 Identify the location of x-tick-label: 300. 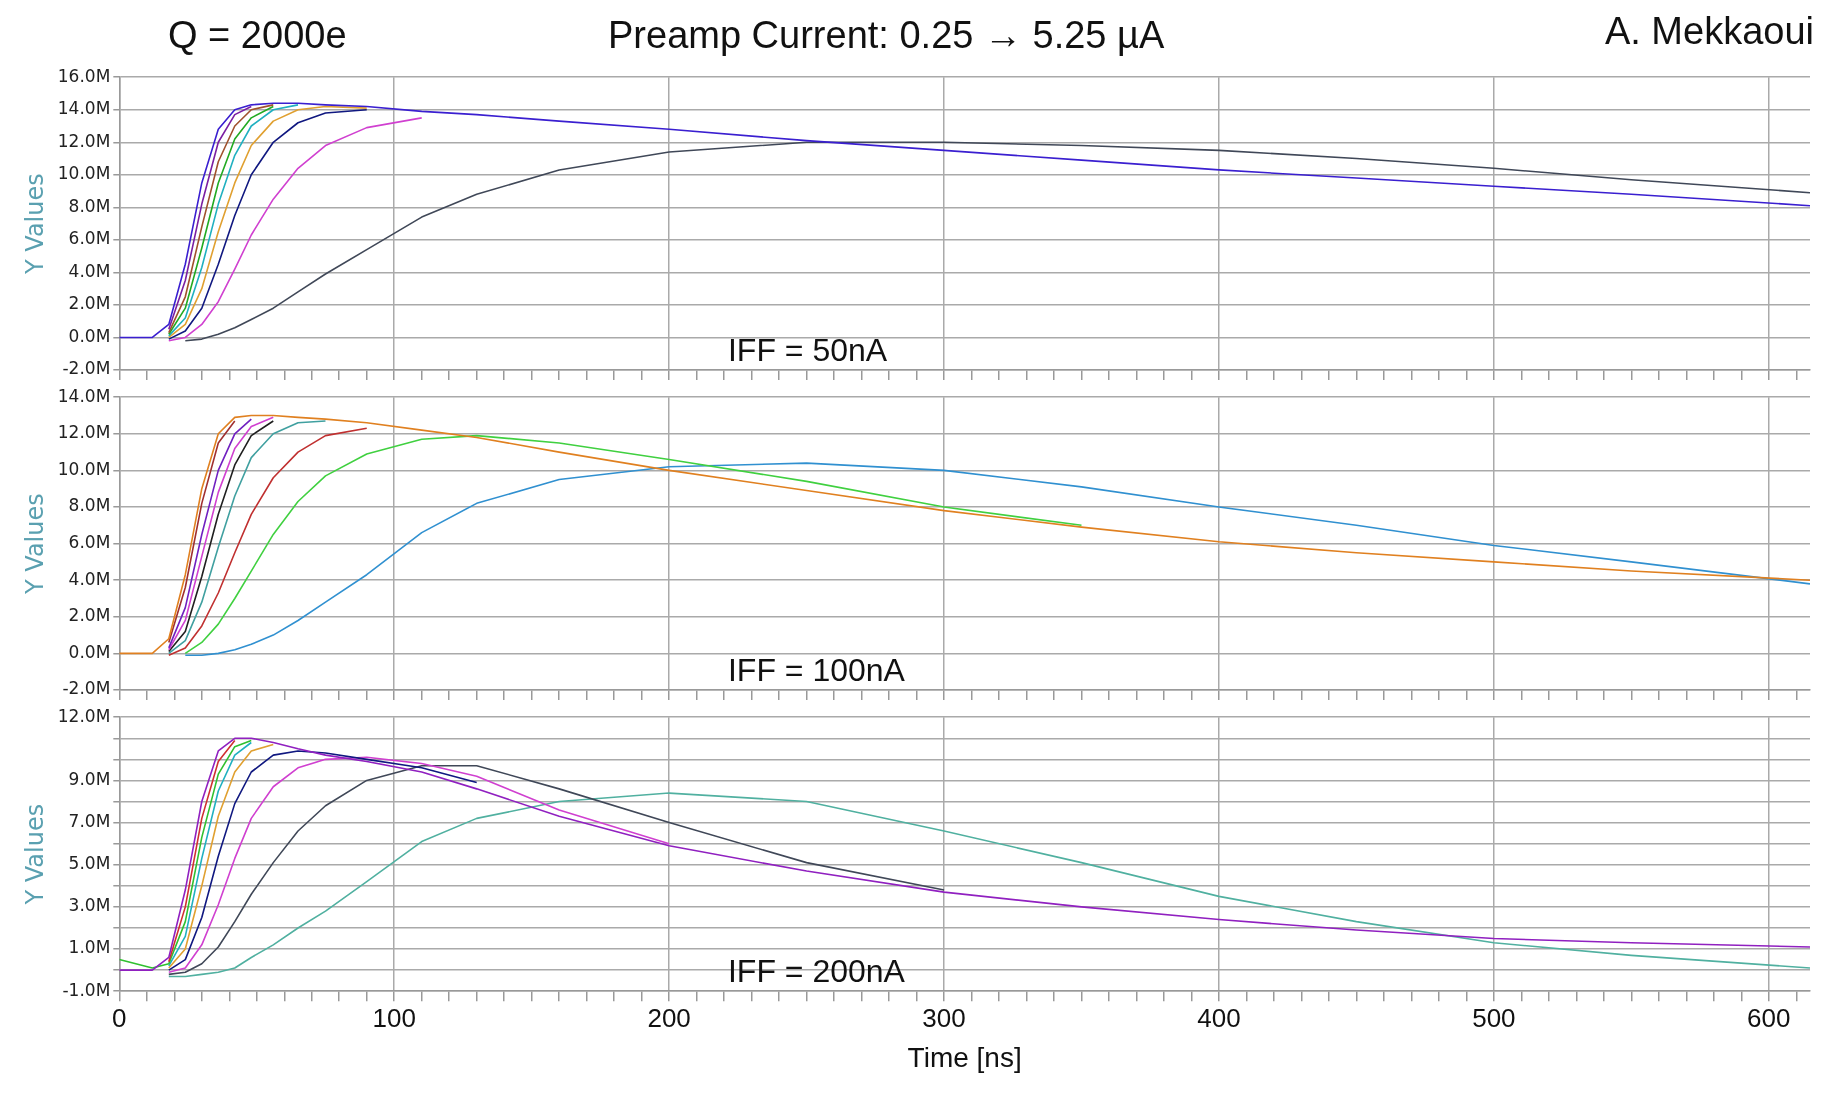
(944, 1017).